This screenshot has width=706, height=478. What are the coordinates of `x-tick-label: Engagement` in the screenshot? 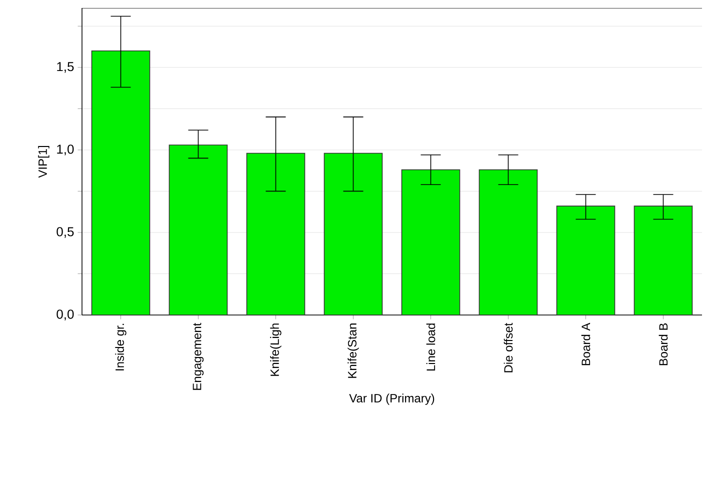 It's located at (198, 356).